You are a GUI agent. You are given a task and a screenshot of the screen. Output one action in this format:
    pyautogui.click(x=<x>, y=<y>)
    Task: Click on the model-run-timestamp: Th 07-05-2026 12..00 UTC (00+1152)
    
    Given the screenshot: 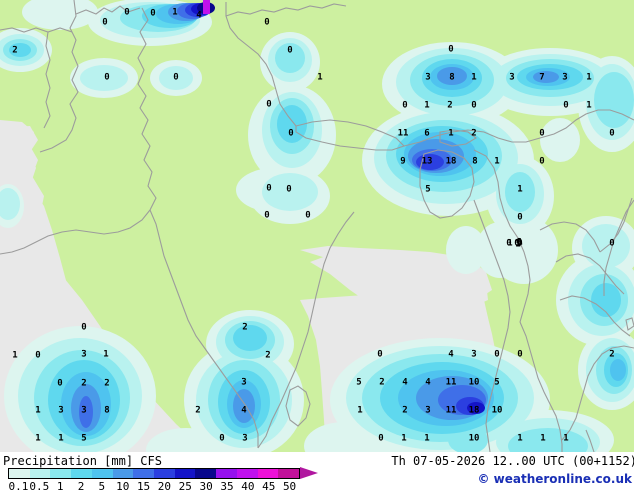 What is the action you would take?
    pyautogui.click(x=512, y=461)
    